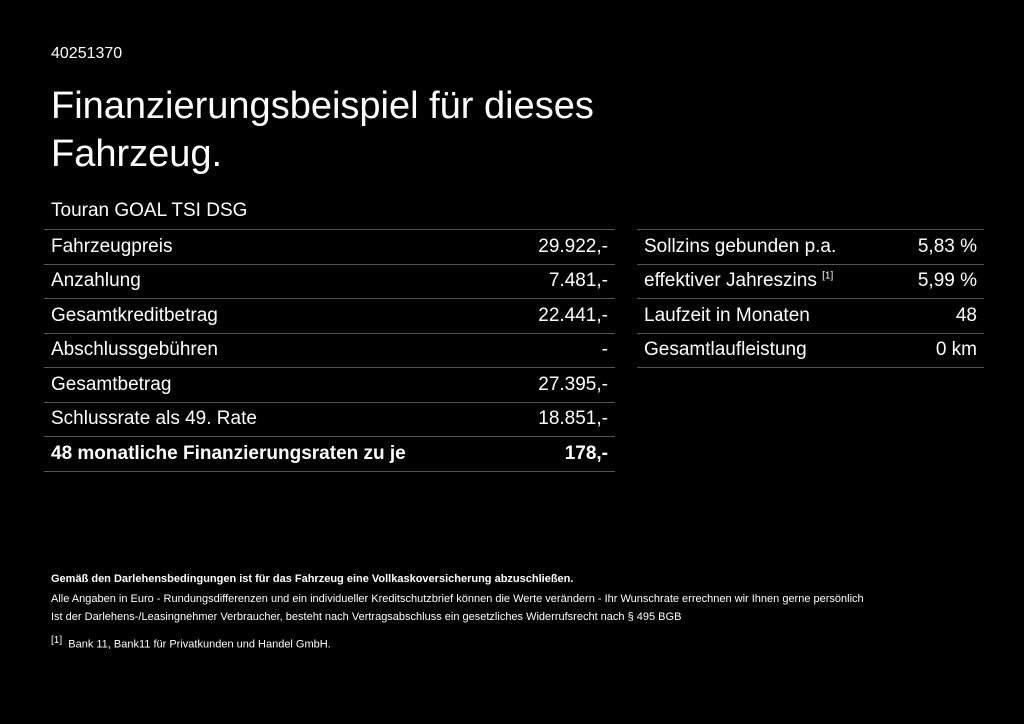 The height and width of the screenshot is (724, 1024). I want to click on row-label: Schlussrate als 49. Rate, so click(154, 419).